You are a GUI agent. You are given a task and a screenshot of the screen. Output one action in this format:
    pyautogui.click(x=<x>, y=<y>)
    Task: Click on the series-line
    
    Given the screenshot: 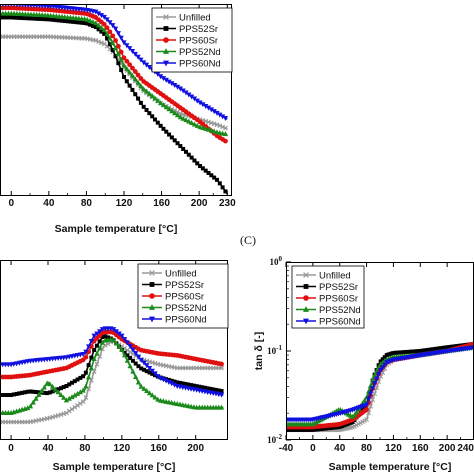 What is the action you would take?
    pyautogui.click(x=112, y=381)
    